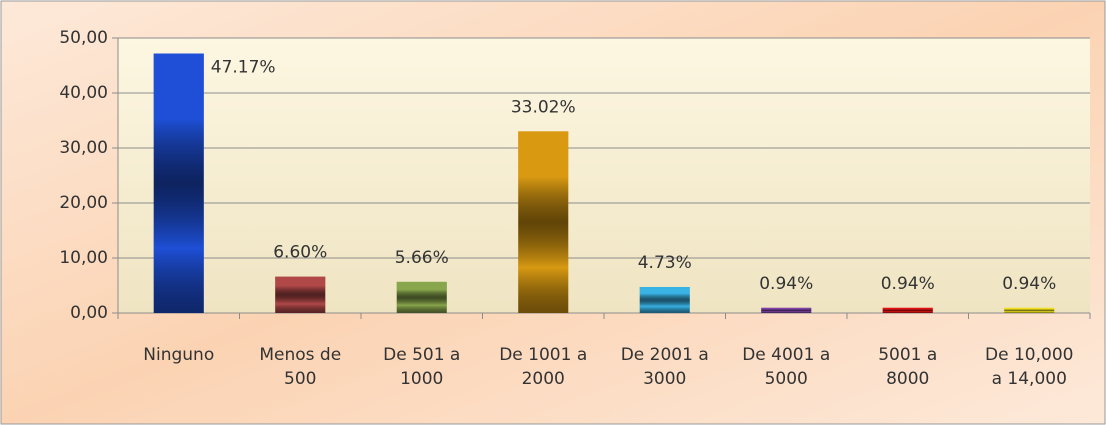 The width and height of the screenshot is (1106, 425). Describe the element at coordinates (83, 38) in the screenshot. I see `y-tick-label: 50,00` at that location.